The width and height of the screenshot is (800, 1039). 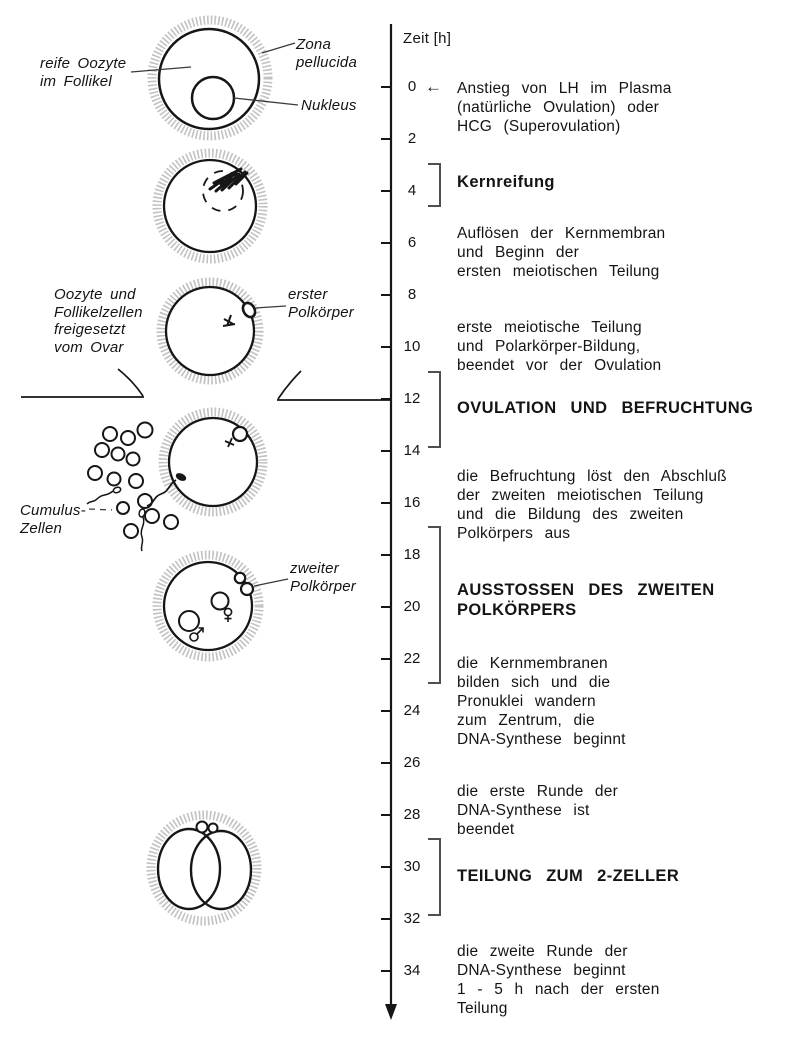 I want to click on annotation-ovulation-befruchtung: OVULATION UND BEFRUCHTUNG, so click(x=605, y=408).